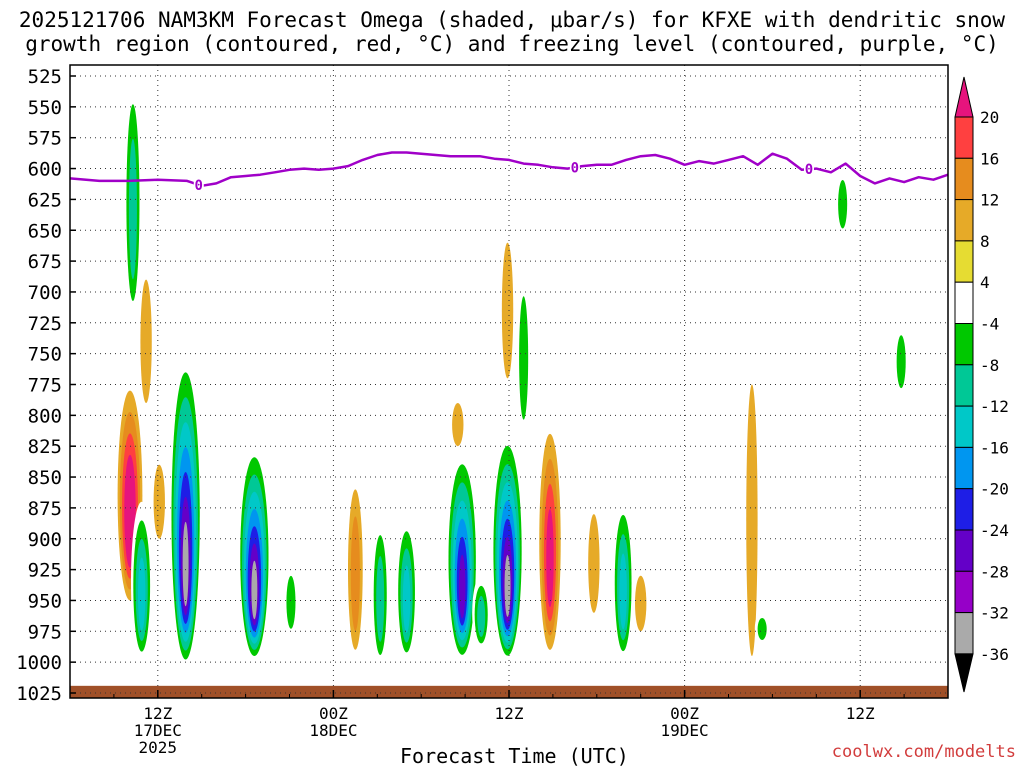 The height and width of the screenshot is (768, 1024). I want to click on colorbar-bottom-arrow, so click(964, 673).